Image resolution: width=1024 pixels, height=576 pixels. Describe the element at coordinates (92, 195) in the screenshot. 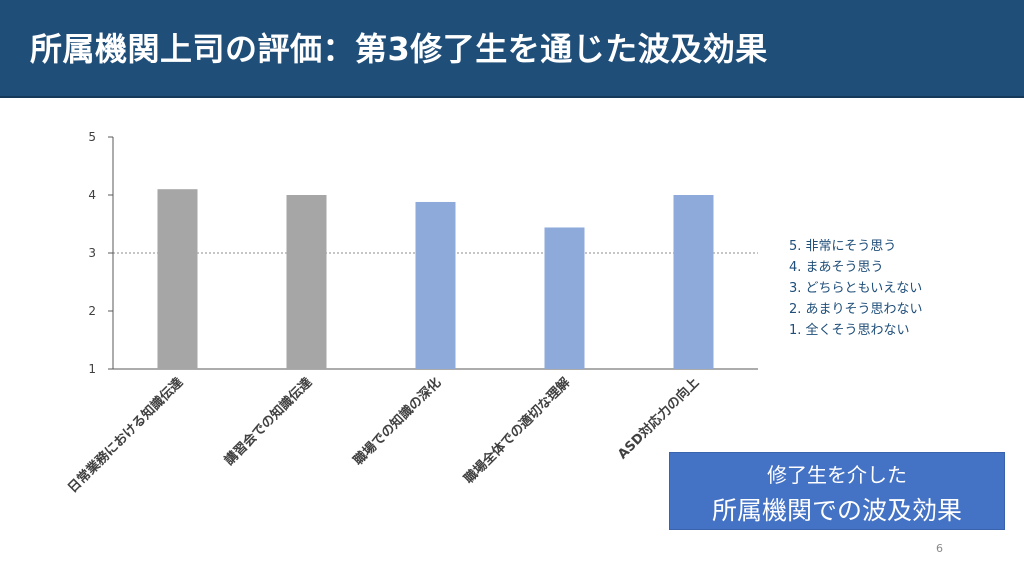

I see `y-tick-label: 4` at that location.